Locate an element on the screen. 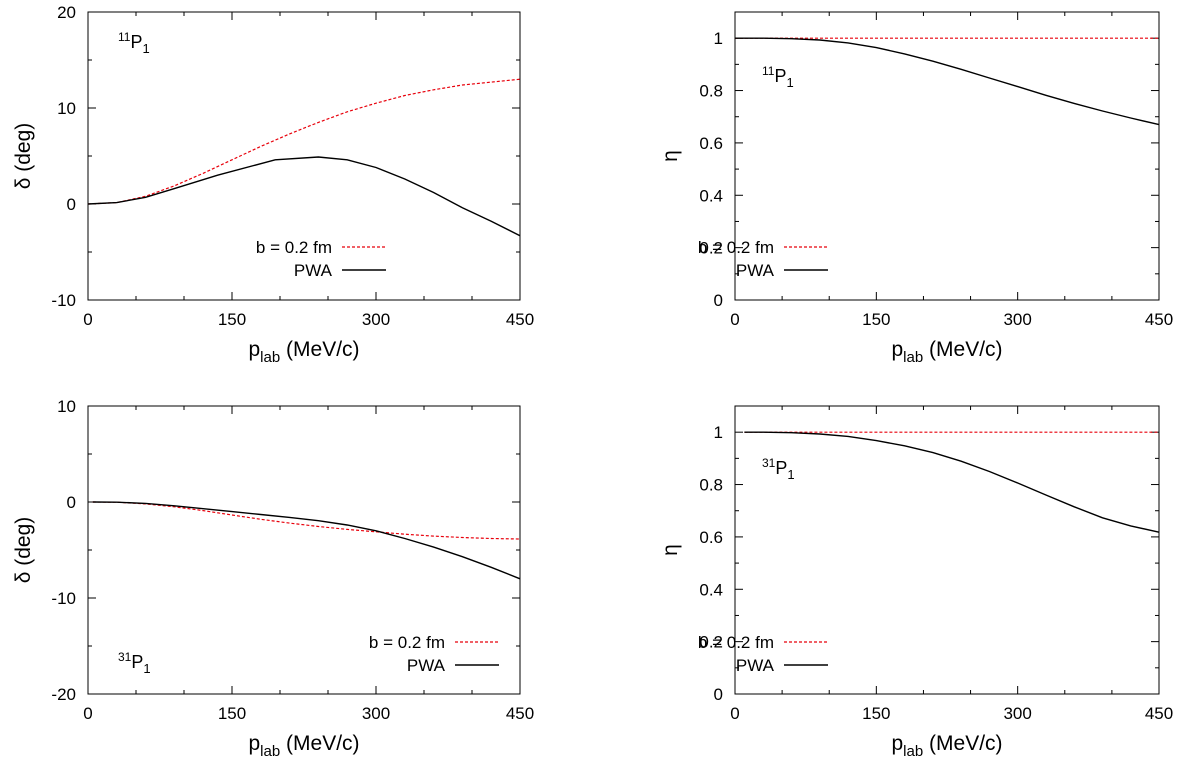 The image size is (1182, 757). y-tick-label: 20 is located at coordinates (66, 12).